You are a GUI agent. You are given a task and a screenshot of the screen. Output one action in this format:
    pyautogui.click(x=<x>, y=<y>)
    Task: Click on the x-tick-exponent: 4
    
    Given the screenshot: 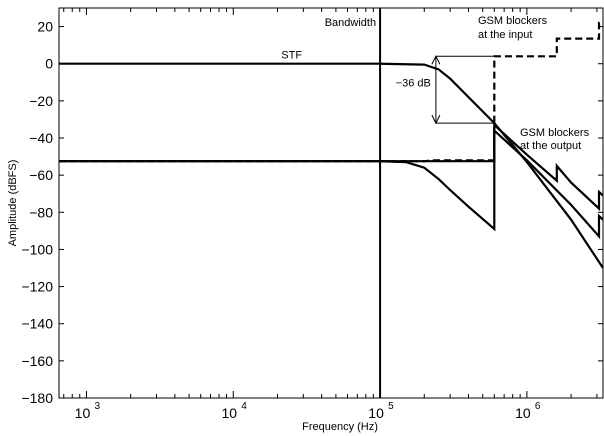 What is the action you would take?
    pyautogui.click(x=244, y=406)
    